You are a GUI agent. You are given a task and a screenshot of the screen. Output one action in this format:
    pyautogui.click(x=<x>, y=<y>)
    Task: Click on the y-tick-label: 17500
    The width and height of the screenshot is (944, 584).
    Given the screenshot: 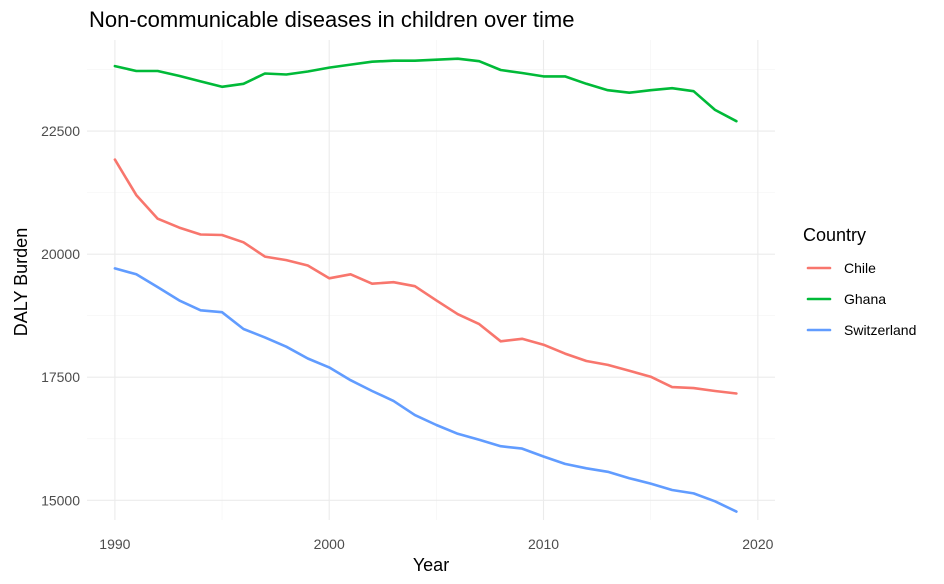 What is the action you would take?
    pyautogui.click(x=60, y=377)
    